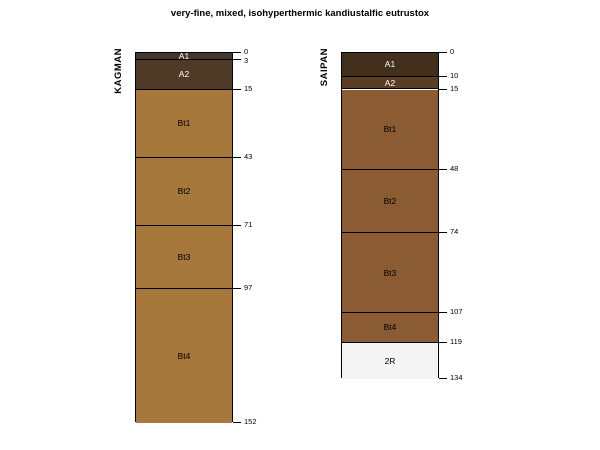 Image resolution: width=600 pixels, height=450 pixels. What do you see at coordinates (454, 75) in the screenshot?
I see `depth-tick-label: 10` at bounding box center [454, 75].